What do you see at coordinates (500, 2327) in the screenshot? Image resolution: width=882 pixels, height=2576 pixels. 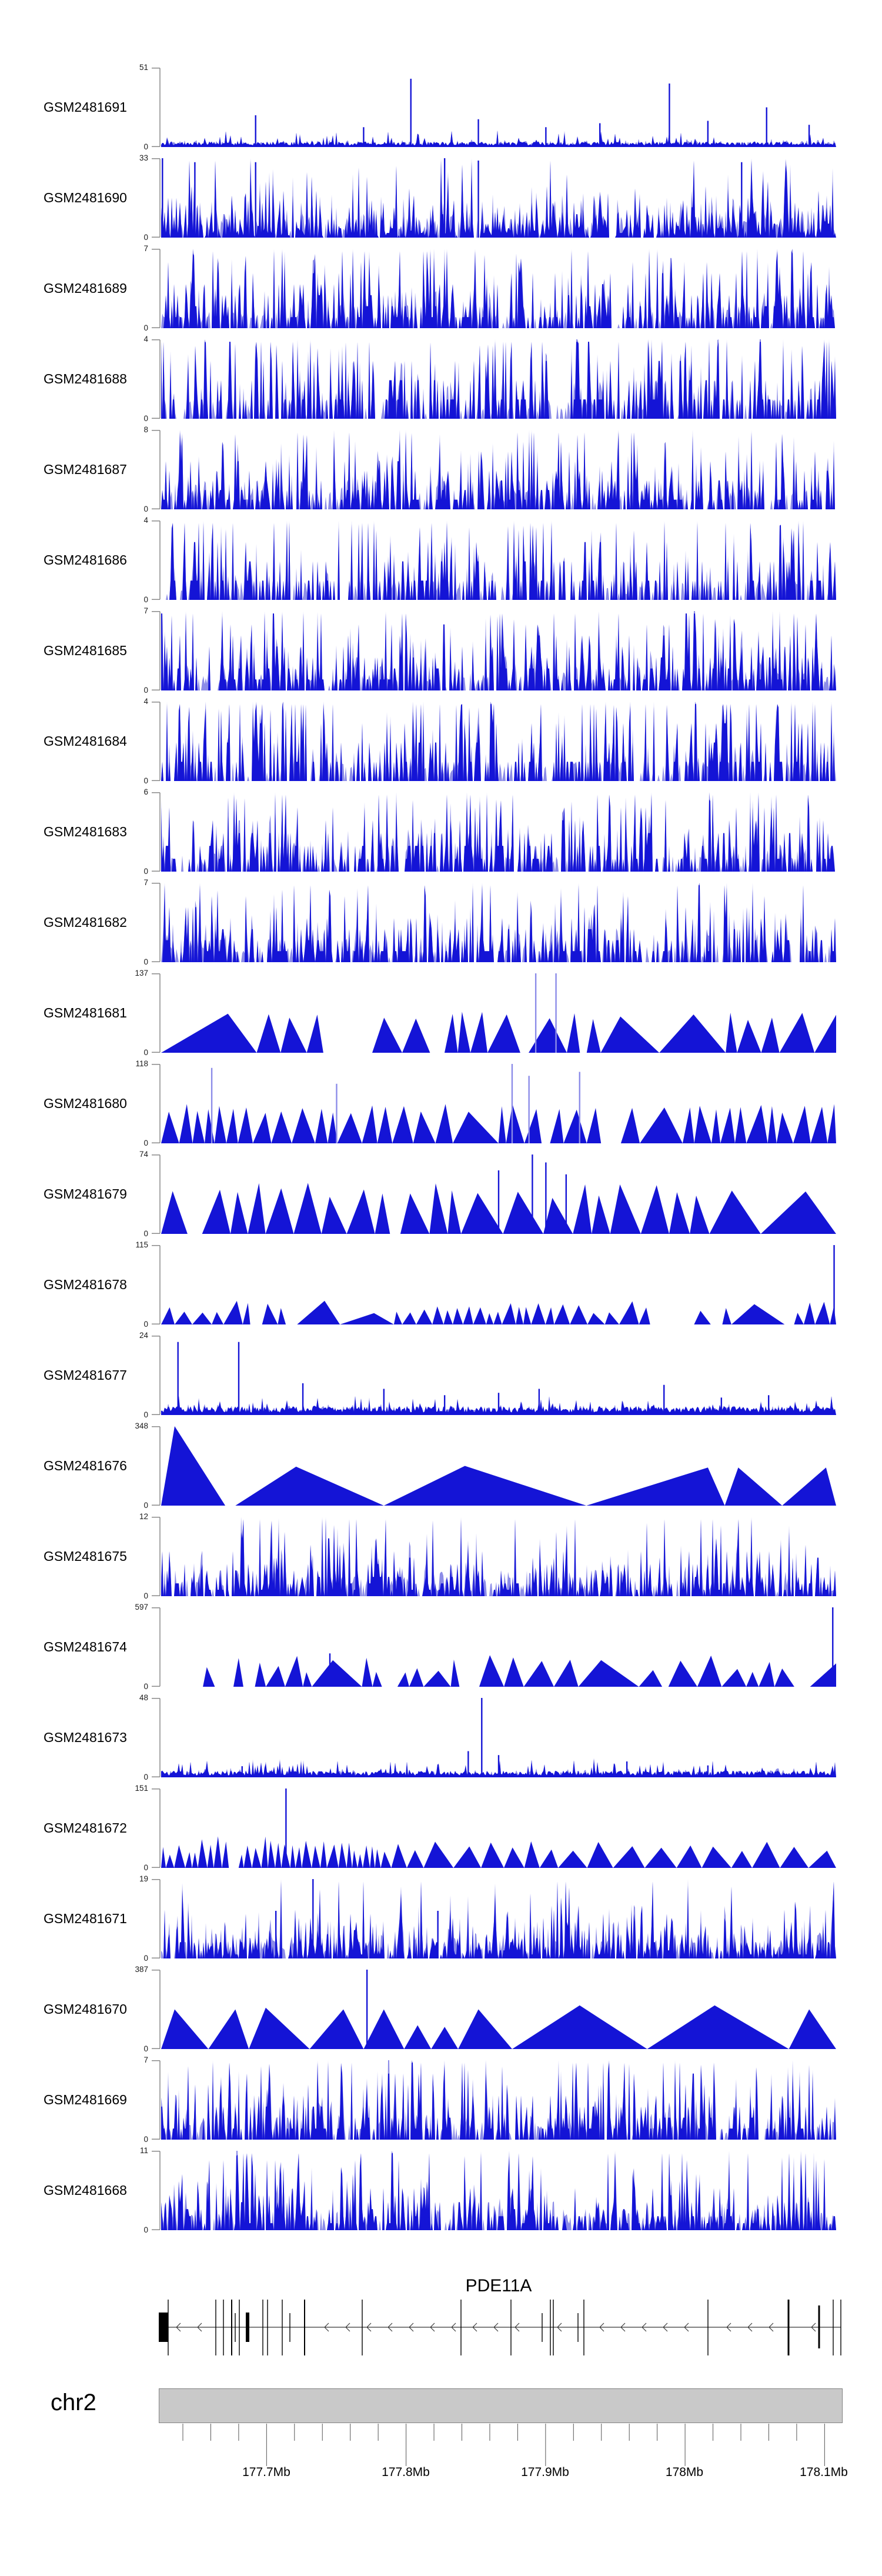 I see `gene-model-track` at bounding box center [500, 2327].